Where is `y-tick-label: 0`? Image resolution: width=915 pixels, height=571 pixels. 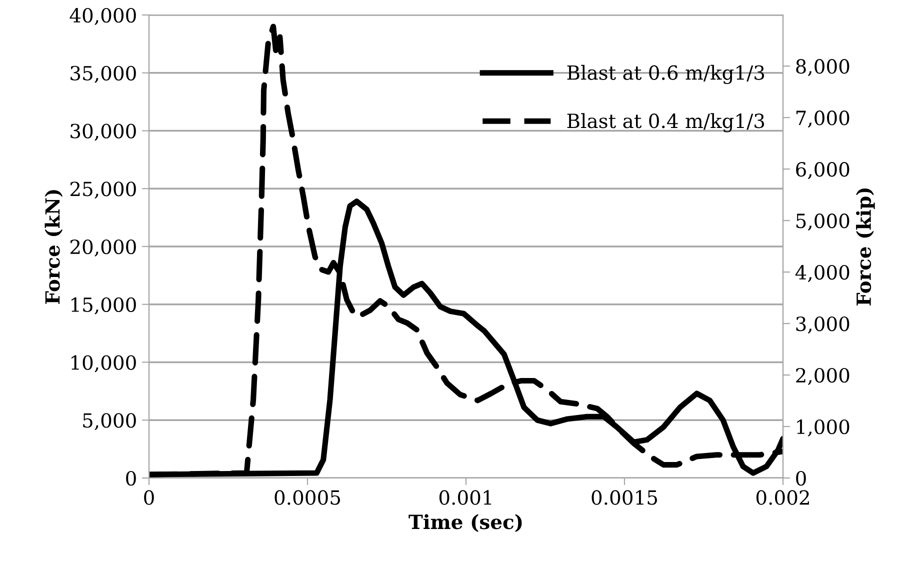 y-tick-label: 0 is located at coordinates (131, 478).